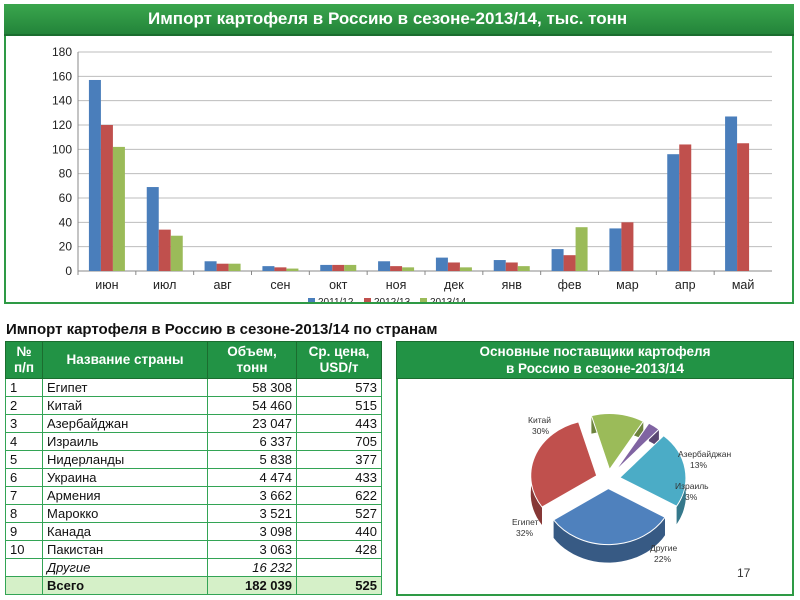 This screenshot has height=600, width=800. Describe the element at coordinates (617, 441) in the screenshot. I see `pie-slice-Азербайджан` at that location.